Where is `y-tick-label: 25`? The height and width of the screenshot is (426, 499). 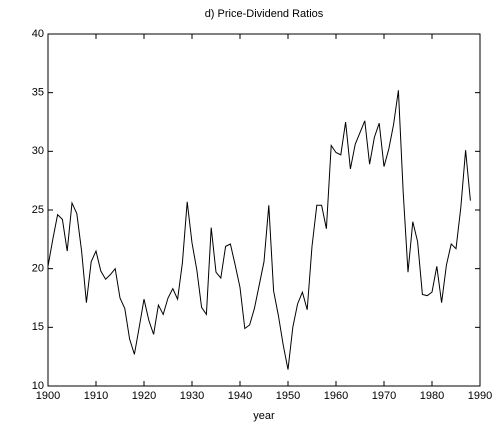 y-tick-label: 25 is located at coordinates (38, 210).